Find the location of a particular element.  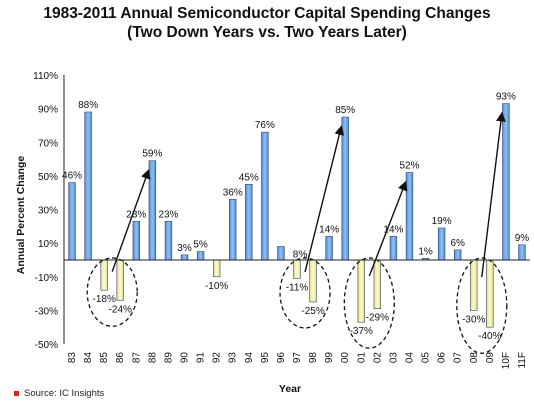

source-bullet-icon is located at coordinates (16, 393).